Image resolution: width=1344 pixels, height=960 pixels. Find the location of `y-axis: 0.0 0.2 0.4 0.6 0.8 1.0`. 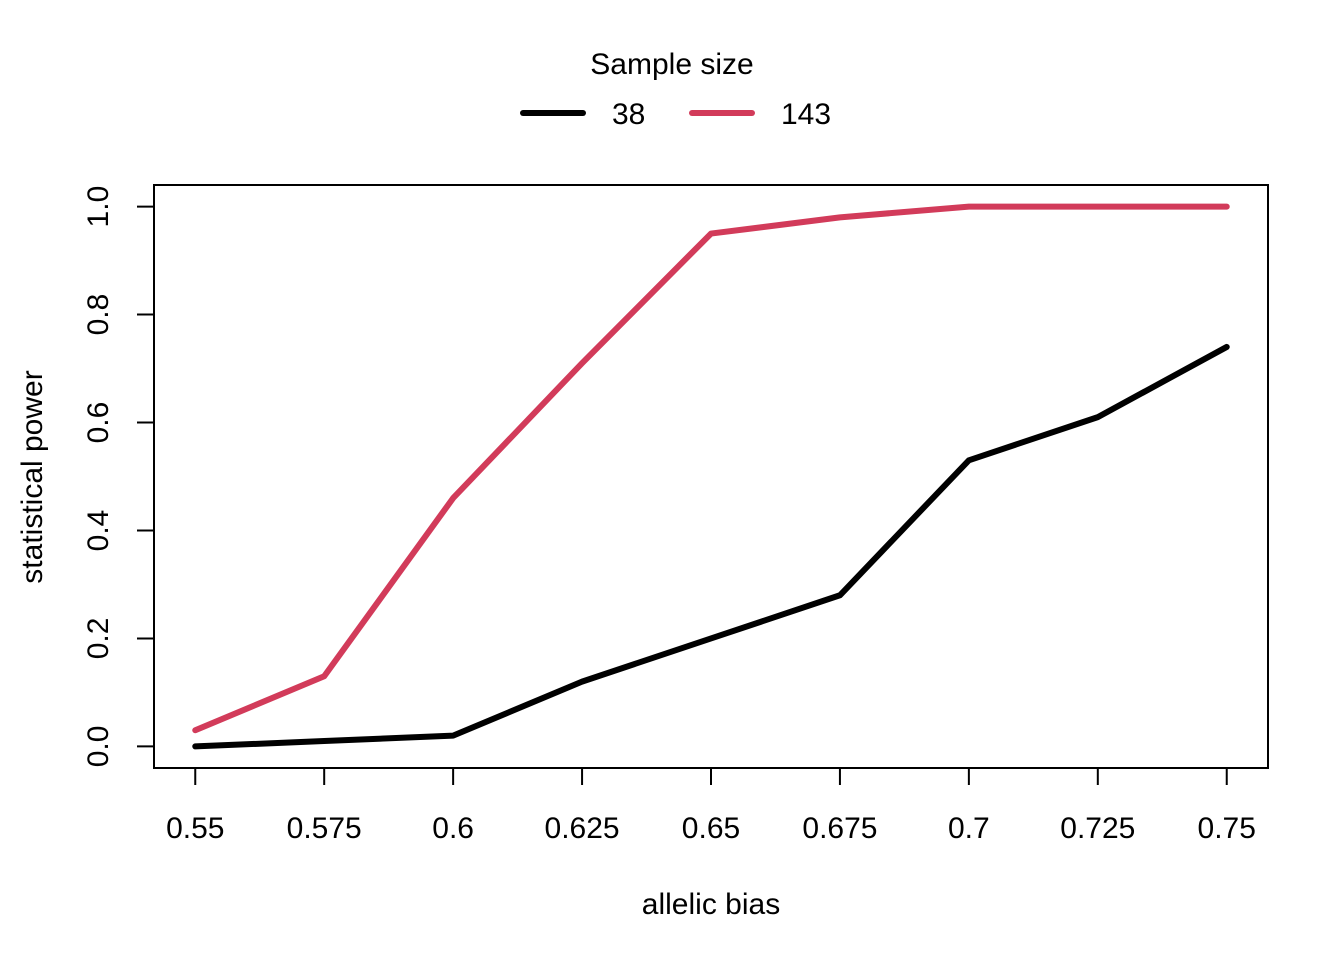

y-axis: 0.0 0.2 0.4 0.6 0.8 1.0 is located at coordinates (118, 477).